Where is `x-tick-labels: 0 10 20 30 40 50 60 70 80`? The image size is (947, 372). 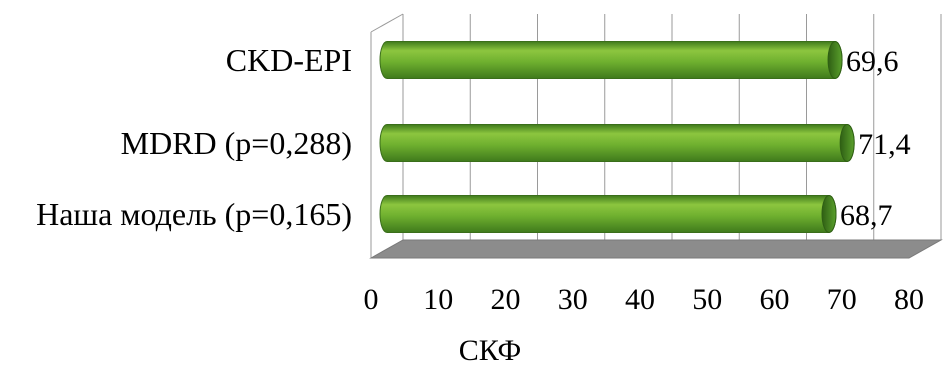
x-tick-labels: 0 10 20 30 40 50 60 70 80 is located at coordinates (644, 299).